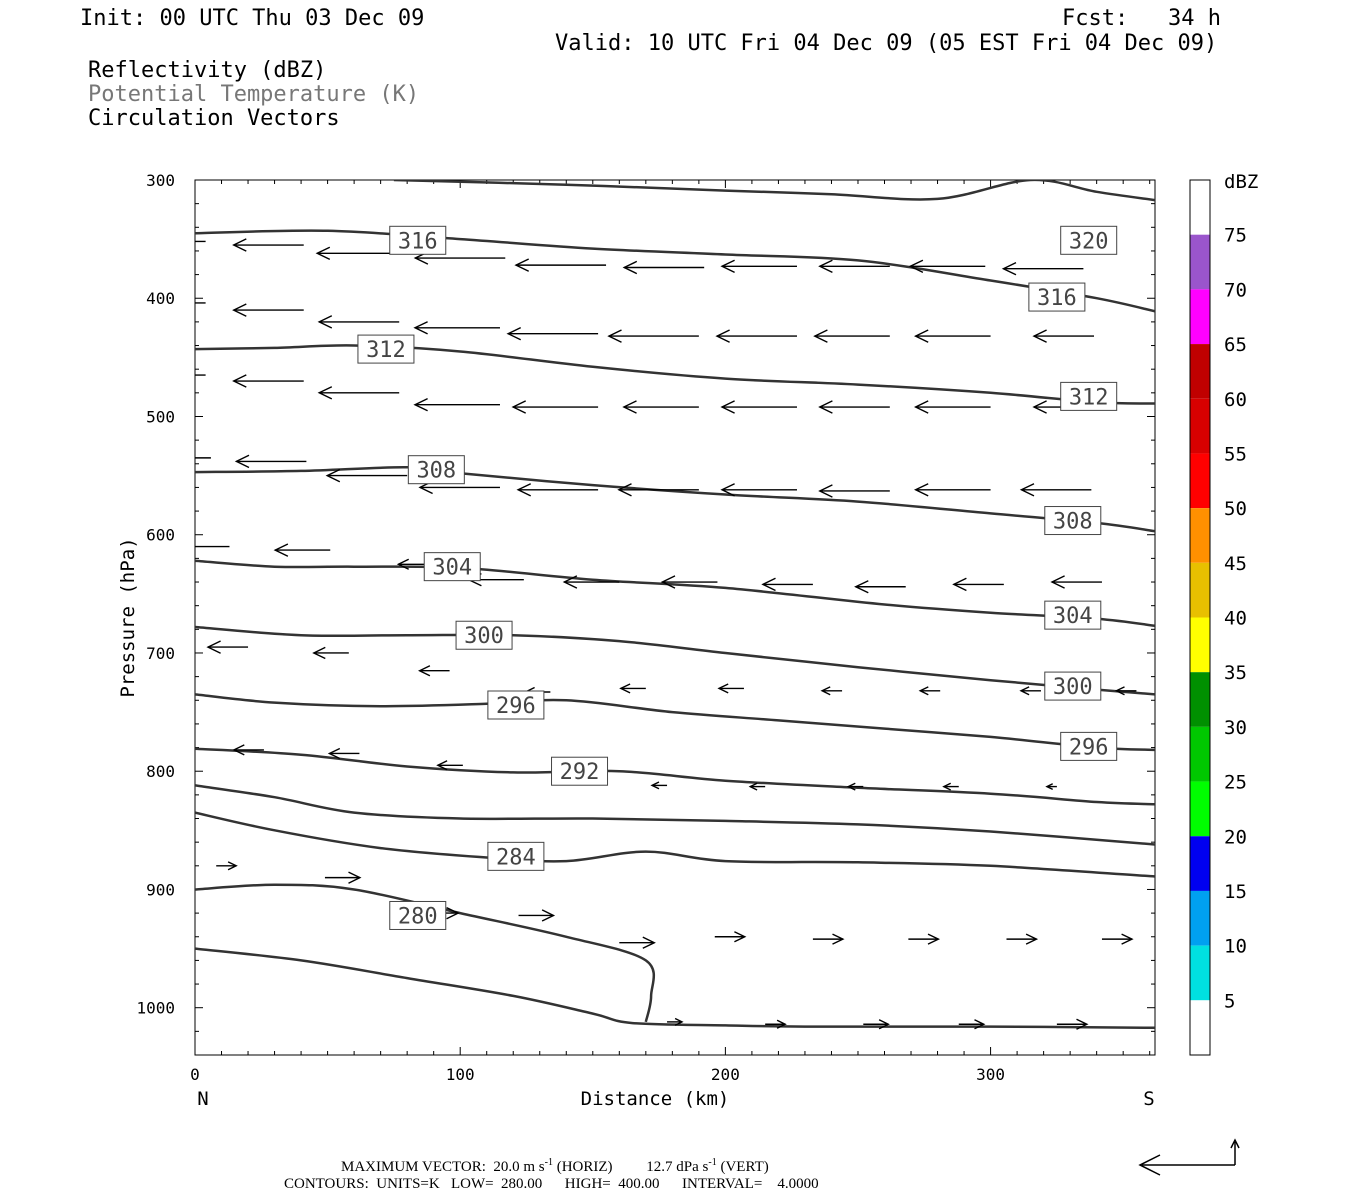 The height and width of the screenshot is (1200, 1350). Describe the element at coordinates (195, 1074) in the screenshot. I see `x-tick-label: 0` at that location.